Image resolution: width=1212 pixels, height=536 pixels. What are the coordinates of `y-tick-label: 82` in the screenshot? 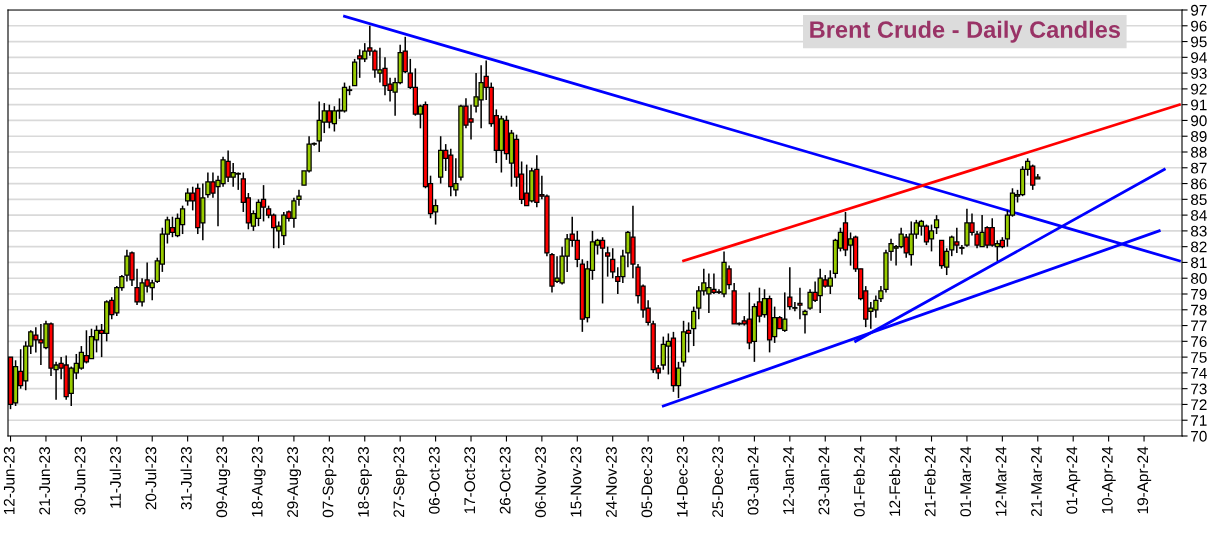 It's located at (1199, 247).